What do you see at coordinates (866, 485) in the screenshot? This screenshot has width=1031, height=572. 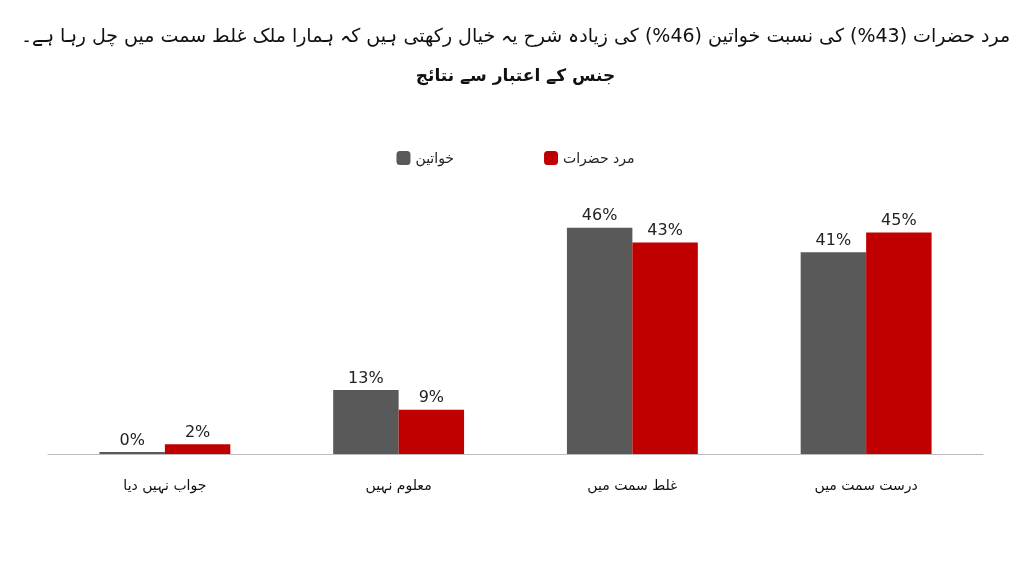 I see `x-tick-label: درست سمت میں` at bounding box center [866, 485].